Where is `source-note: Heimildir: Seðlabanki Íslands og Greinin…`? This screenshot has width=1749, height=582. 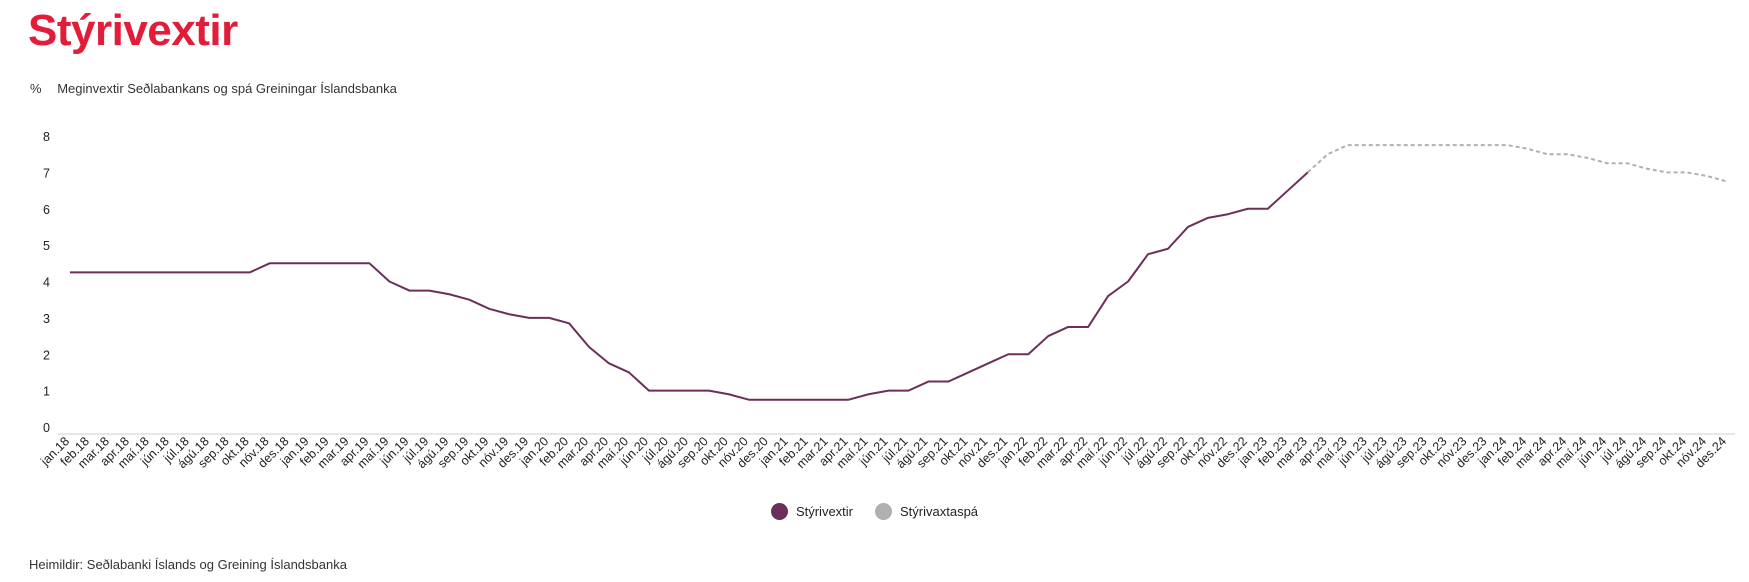
source-note: Heimildir: Seðlabanki Íslands og Greinin… is located at coordinates (188, 564).